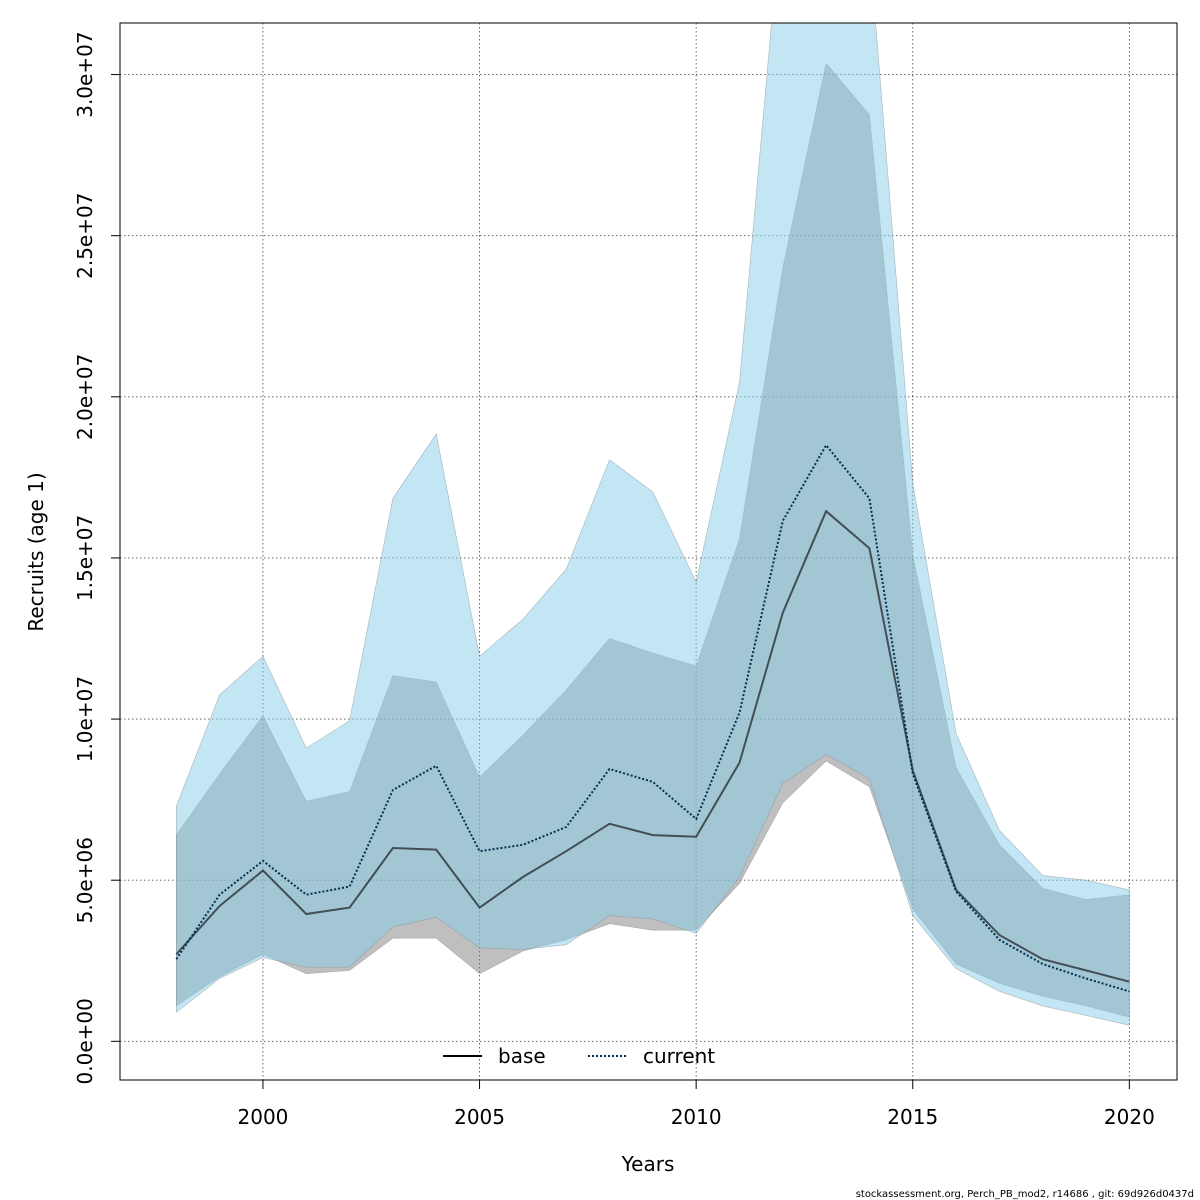 The height and width of the screenshot is (1200, 1200). What do you see at coordinates (522, 1056) in the screenshot?
I see `legend-label-base: base` at bounding box center [522, 1056].